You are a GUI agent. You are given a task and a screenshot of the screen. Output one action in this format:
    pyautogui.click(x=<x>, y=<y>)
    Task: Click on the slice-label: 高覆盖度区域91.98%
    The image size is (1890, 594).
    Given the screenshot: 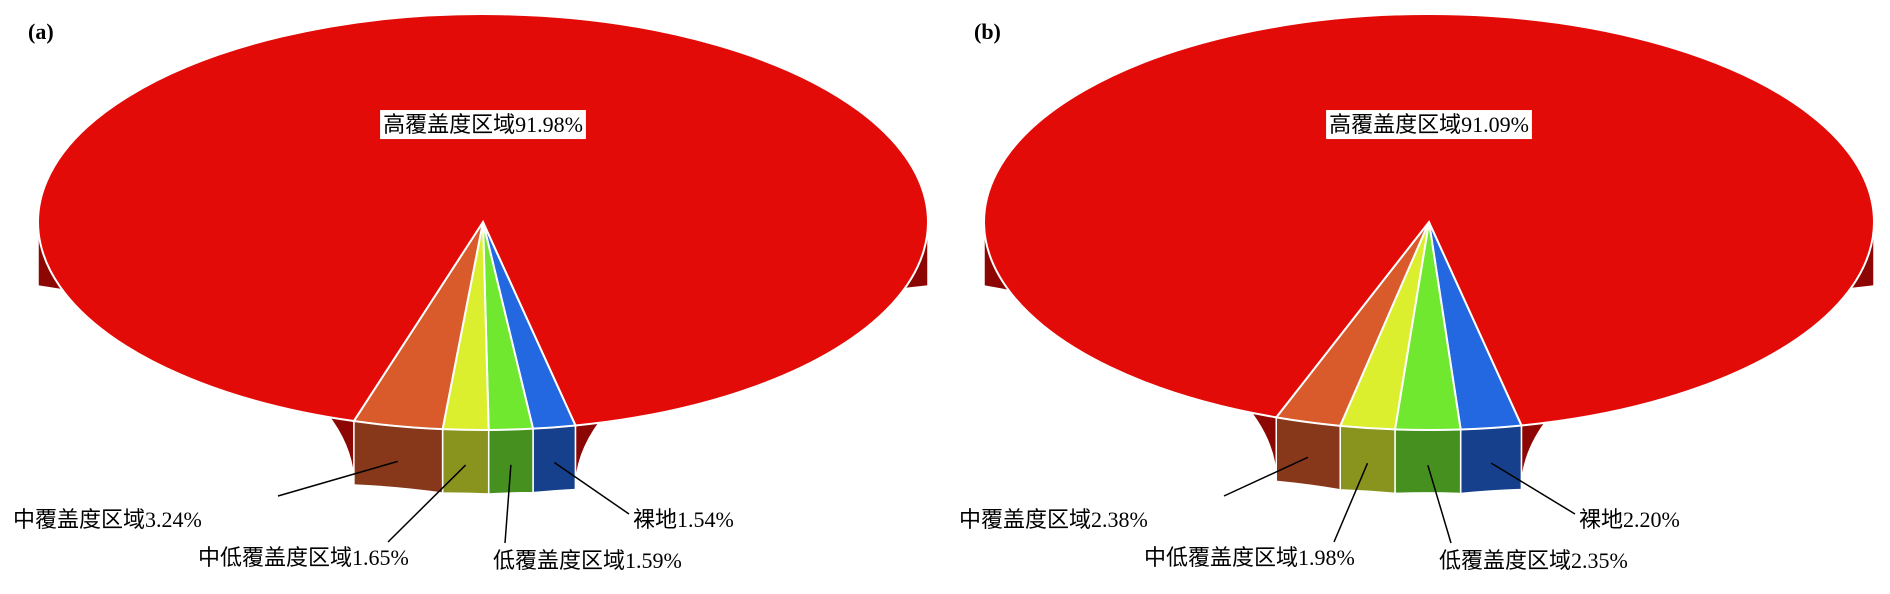 What is the action you would take?
    pyautogui.click(x=483, y=124)
    